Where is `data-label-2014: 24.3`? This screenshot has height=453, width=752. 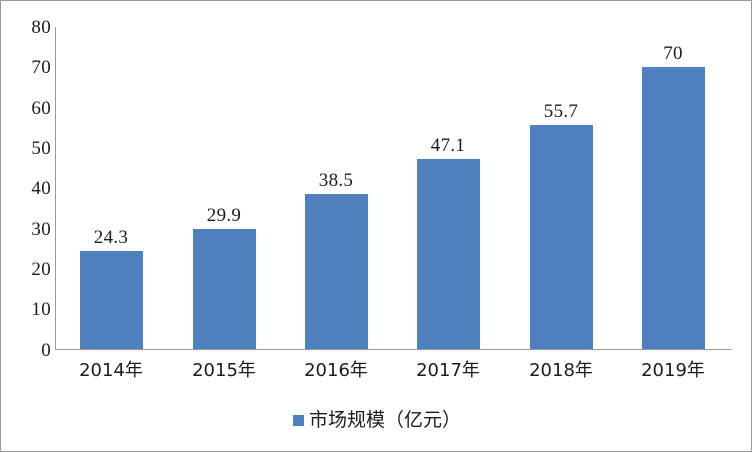
data-label-2014: 24.3 is located at coordinates (111, 238).